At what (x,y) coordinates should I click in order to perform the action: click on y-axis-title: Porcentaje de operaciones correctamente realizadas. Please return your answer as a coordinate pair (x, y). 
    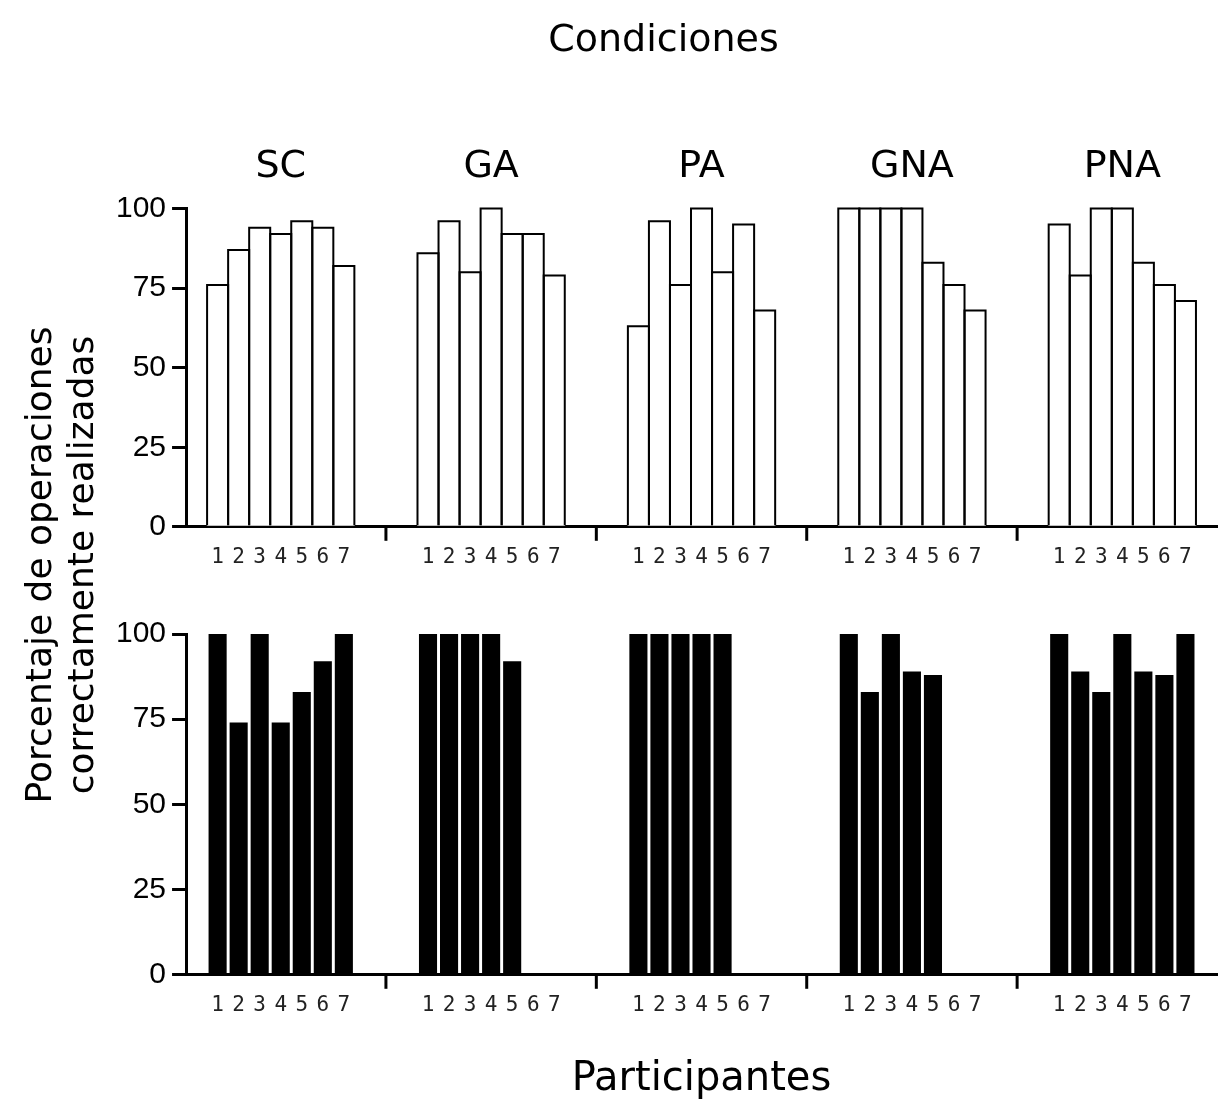
    Looking at the image, I should click on (60, 565).